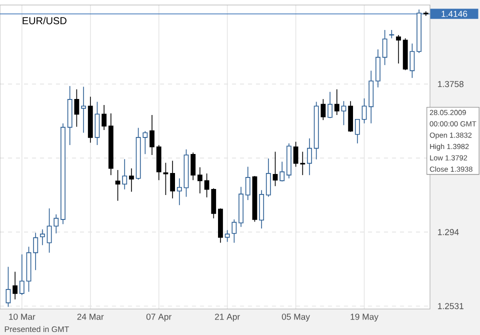 The image size is (480, 335). I want to click on x-tick-label: 07 Apr, so click(159, 318).